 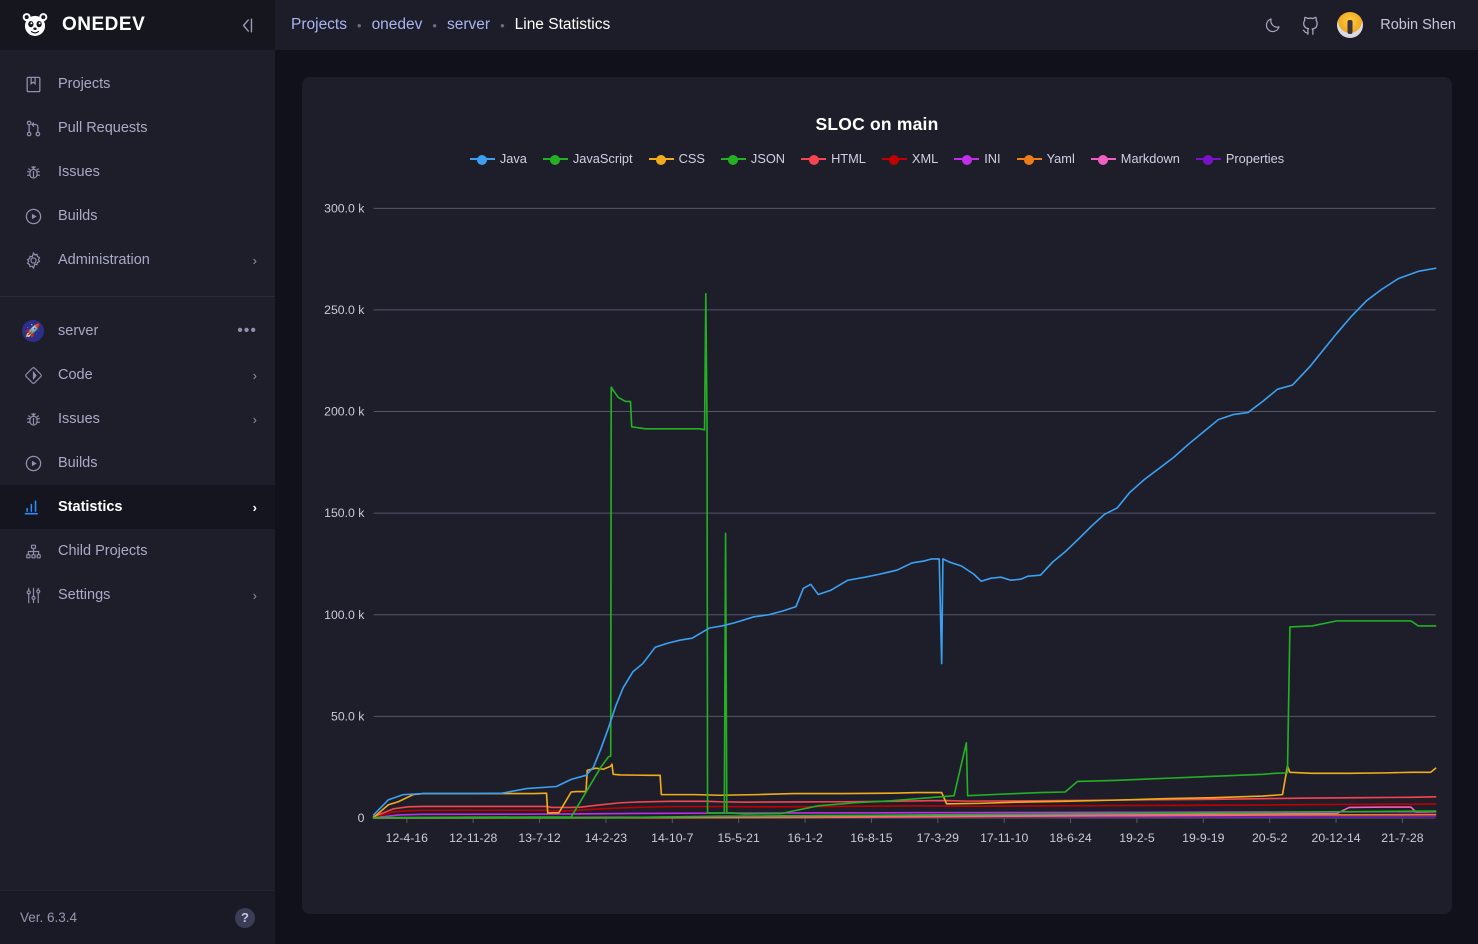 What do you see at coordinates (1273, 25) in the screenshot?
I see `moon-icon` at bounding box center [1273, 25].